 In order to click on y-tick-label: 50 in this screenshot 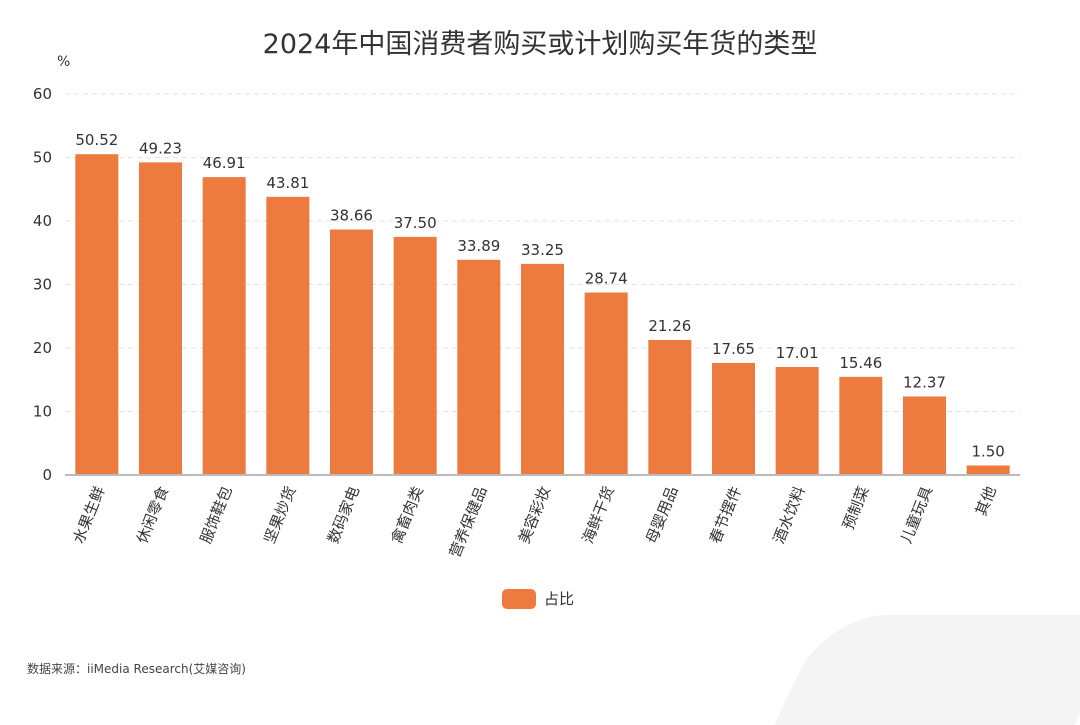, I will do `click(42, 158)`.